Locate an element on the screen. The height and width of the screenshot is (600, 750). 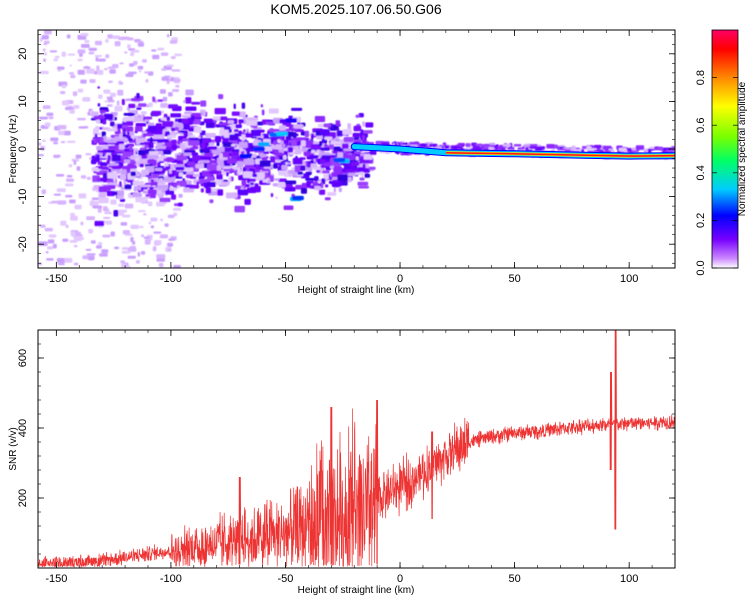
x-tick-label: 0 is located at coordinates (400, 279).